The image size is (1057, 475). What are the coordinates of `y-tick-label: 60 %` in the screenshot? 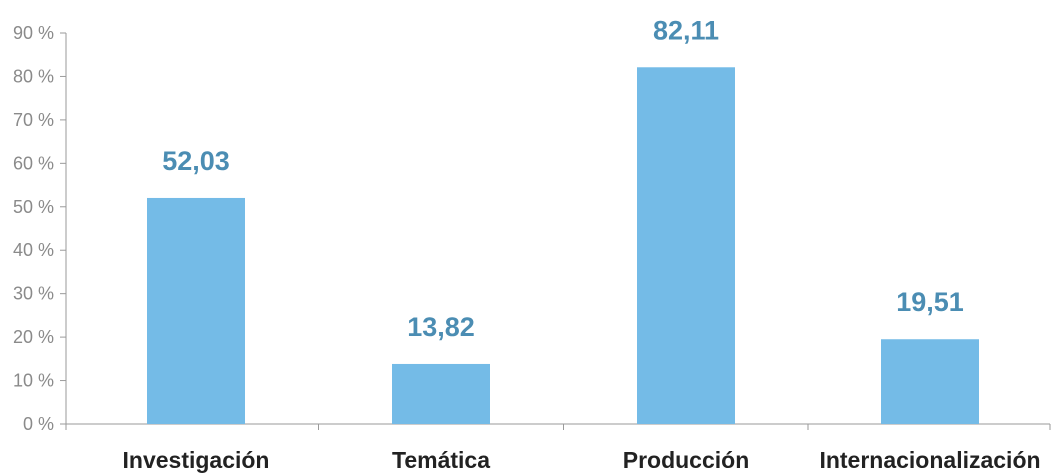 It's located at (33, 163).